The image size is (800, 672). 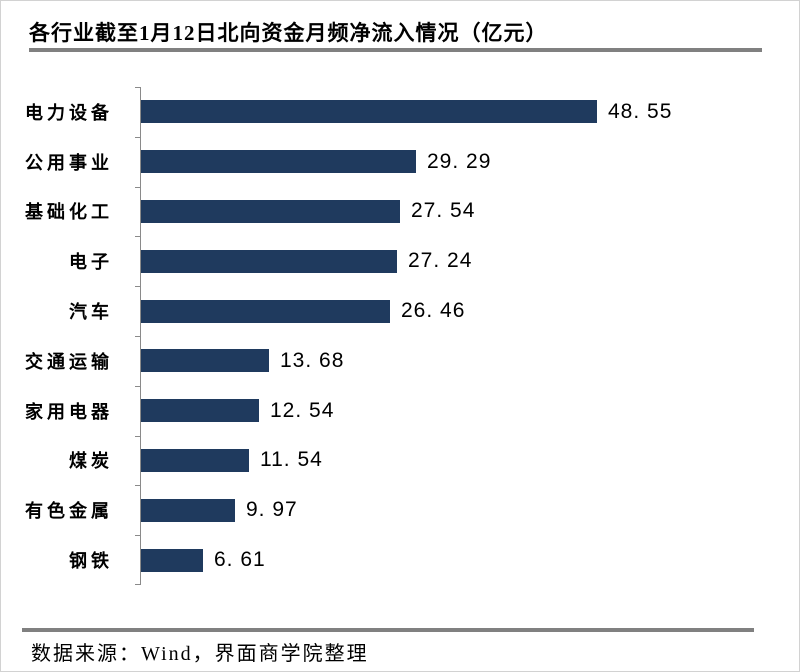 I want to click on bar-row: 汽车 26. 46, so click(x=400, y=311).